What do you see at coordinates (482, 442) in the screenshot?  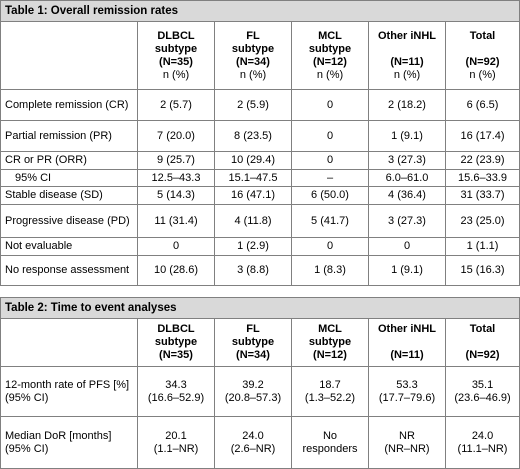 I see `cell: 24.0 (11.1–NR)` at bounding box center [482, 442].